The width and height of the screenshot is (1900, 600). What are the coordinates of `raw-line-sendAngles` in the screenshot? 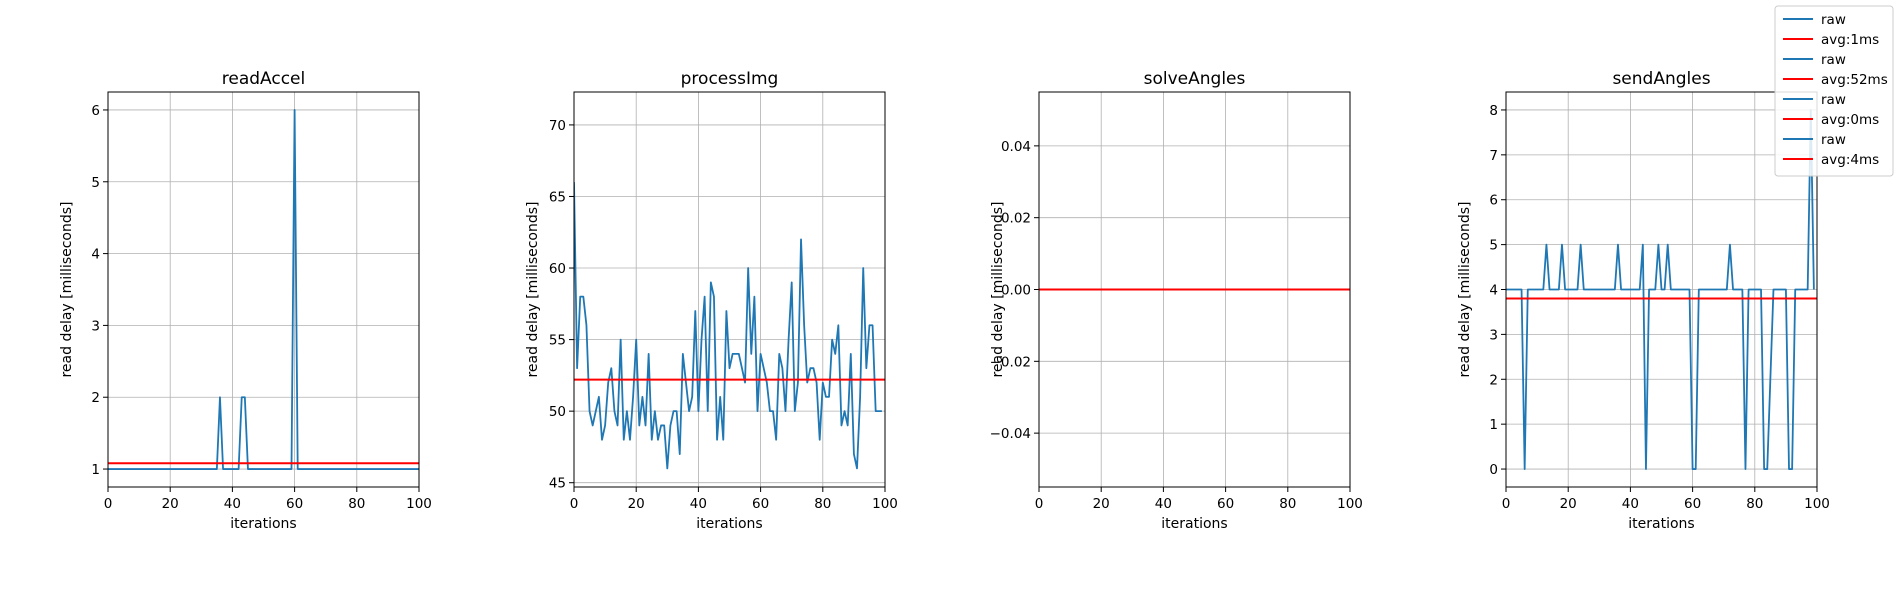 It's located at (1660, 289).